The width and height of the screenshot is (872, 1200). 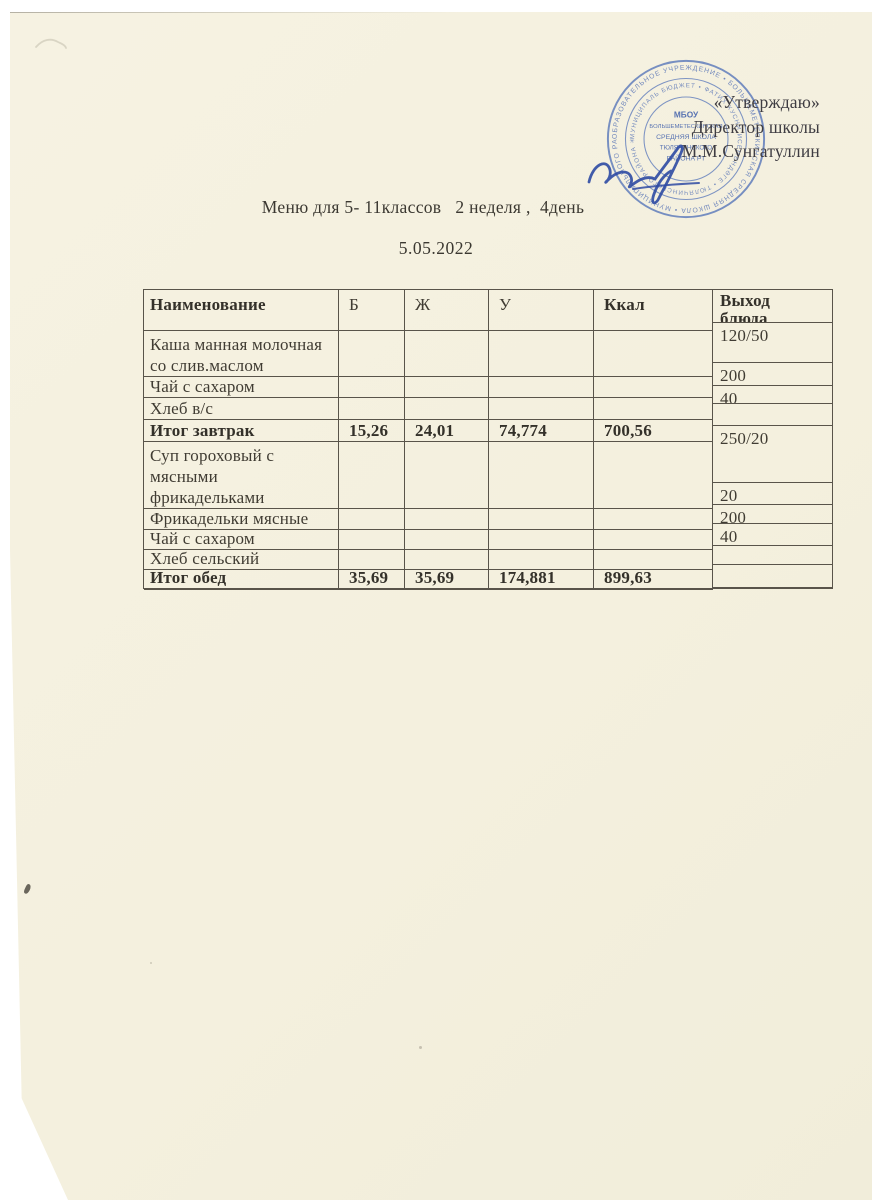 I want to click on dish-name-cell: Хлеб сельский, so click(x=241, y=558).